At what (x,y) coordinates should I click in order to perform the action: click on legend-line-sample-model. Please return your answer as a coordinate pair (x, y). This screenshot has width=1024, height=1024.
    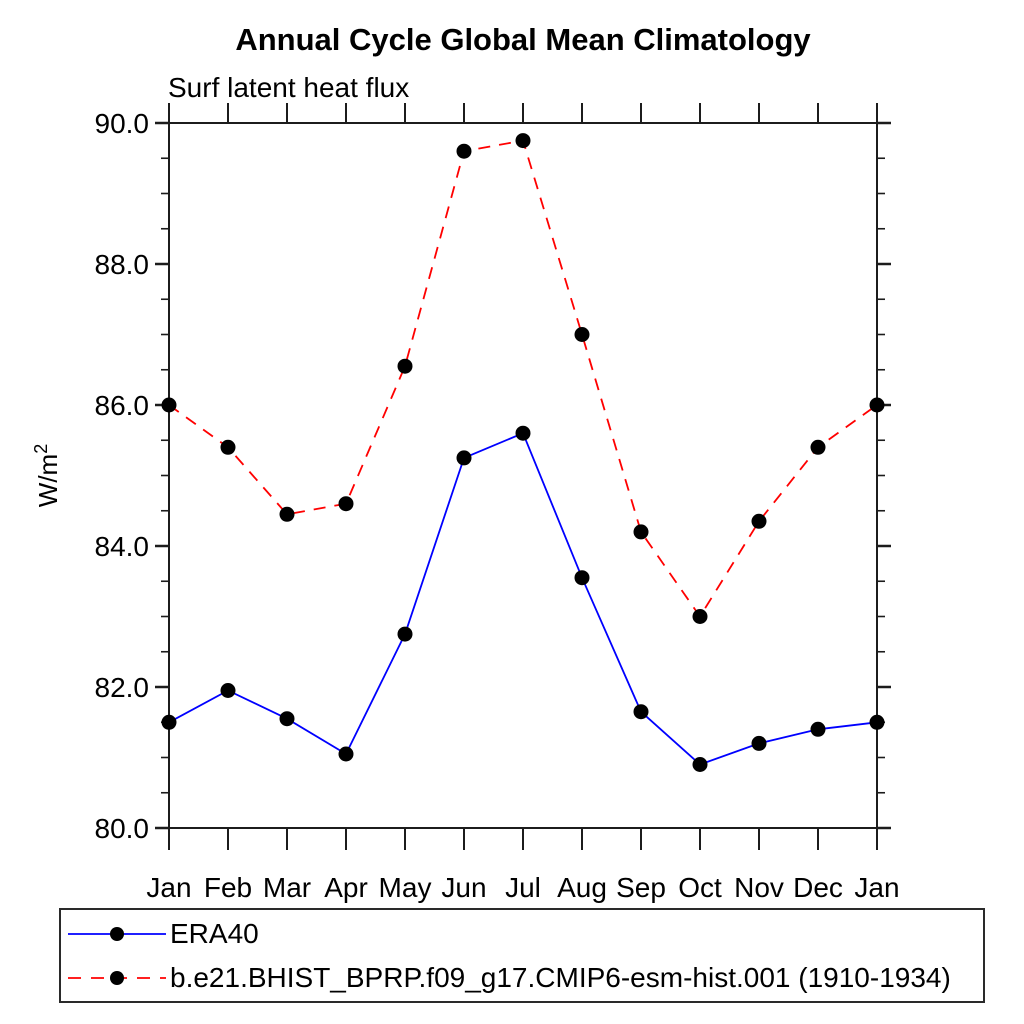
    Looking at the image, I should click on (117, 978).